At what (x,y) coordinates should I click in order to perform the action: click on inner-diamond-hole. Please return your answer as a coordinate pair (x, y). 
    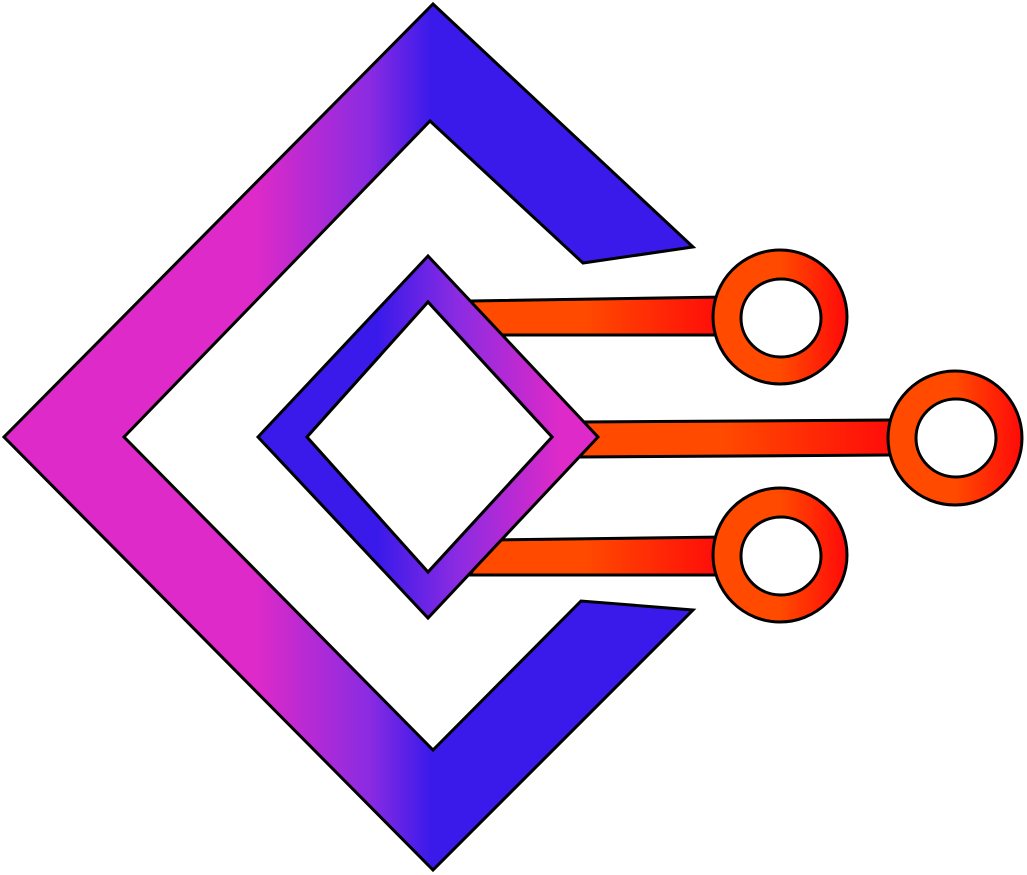
    Looking at the image, I should click on (429, 437).